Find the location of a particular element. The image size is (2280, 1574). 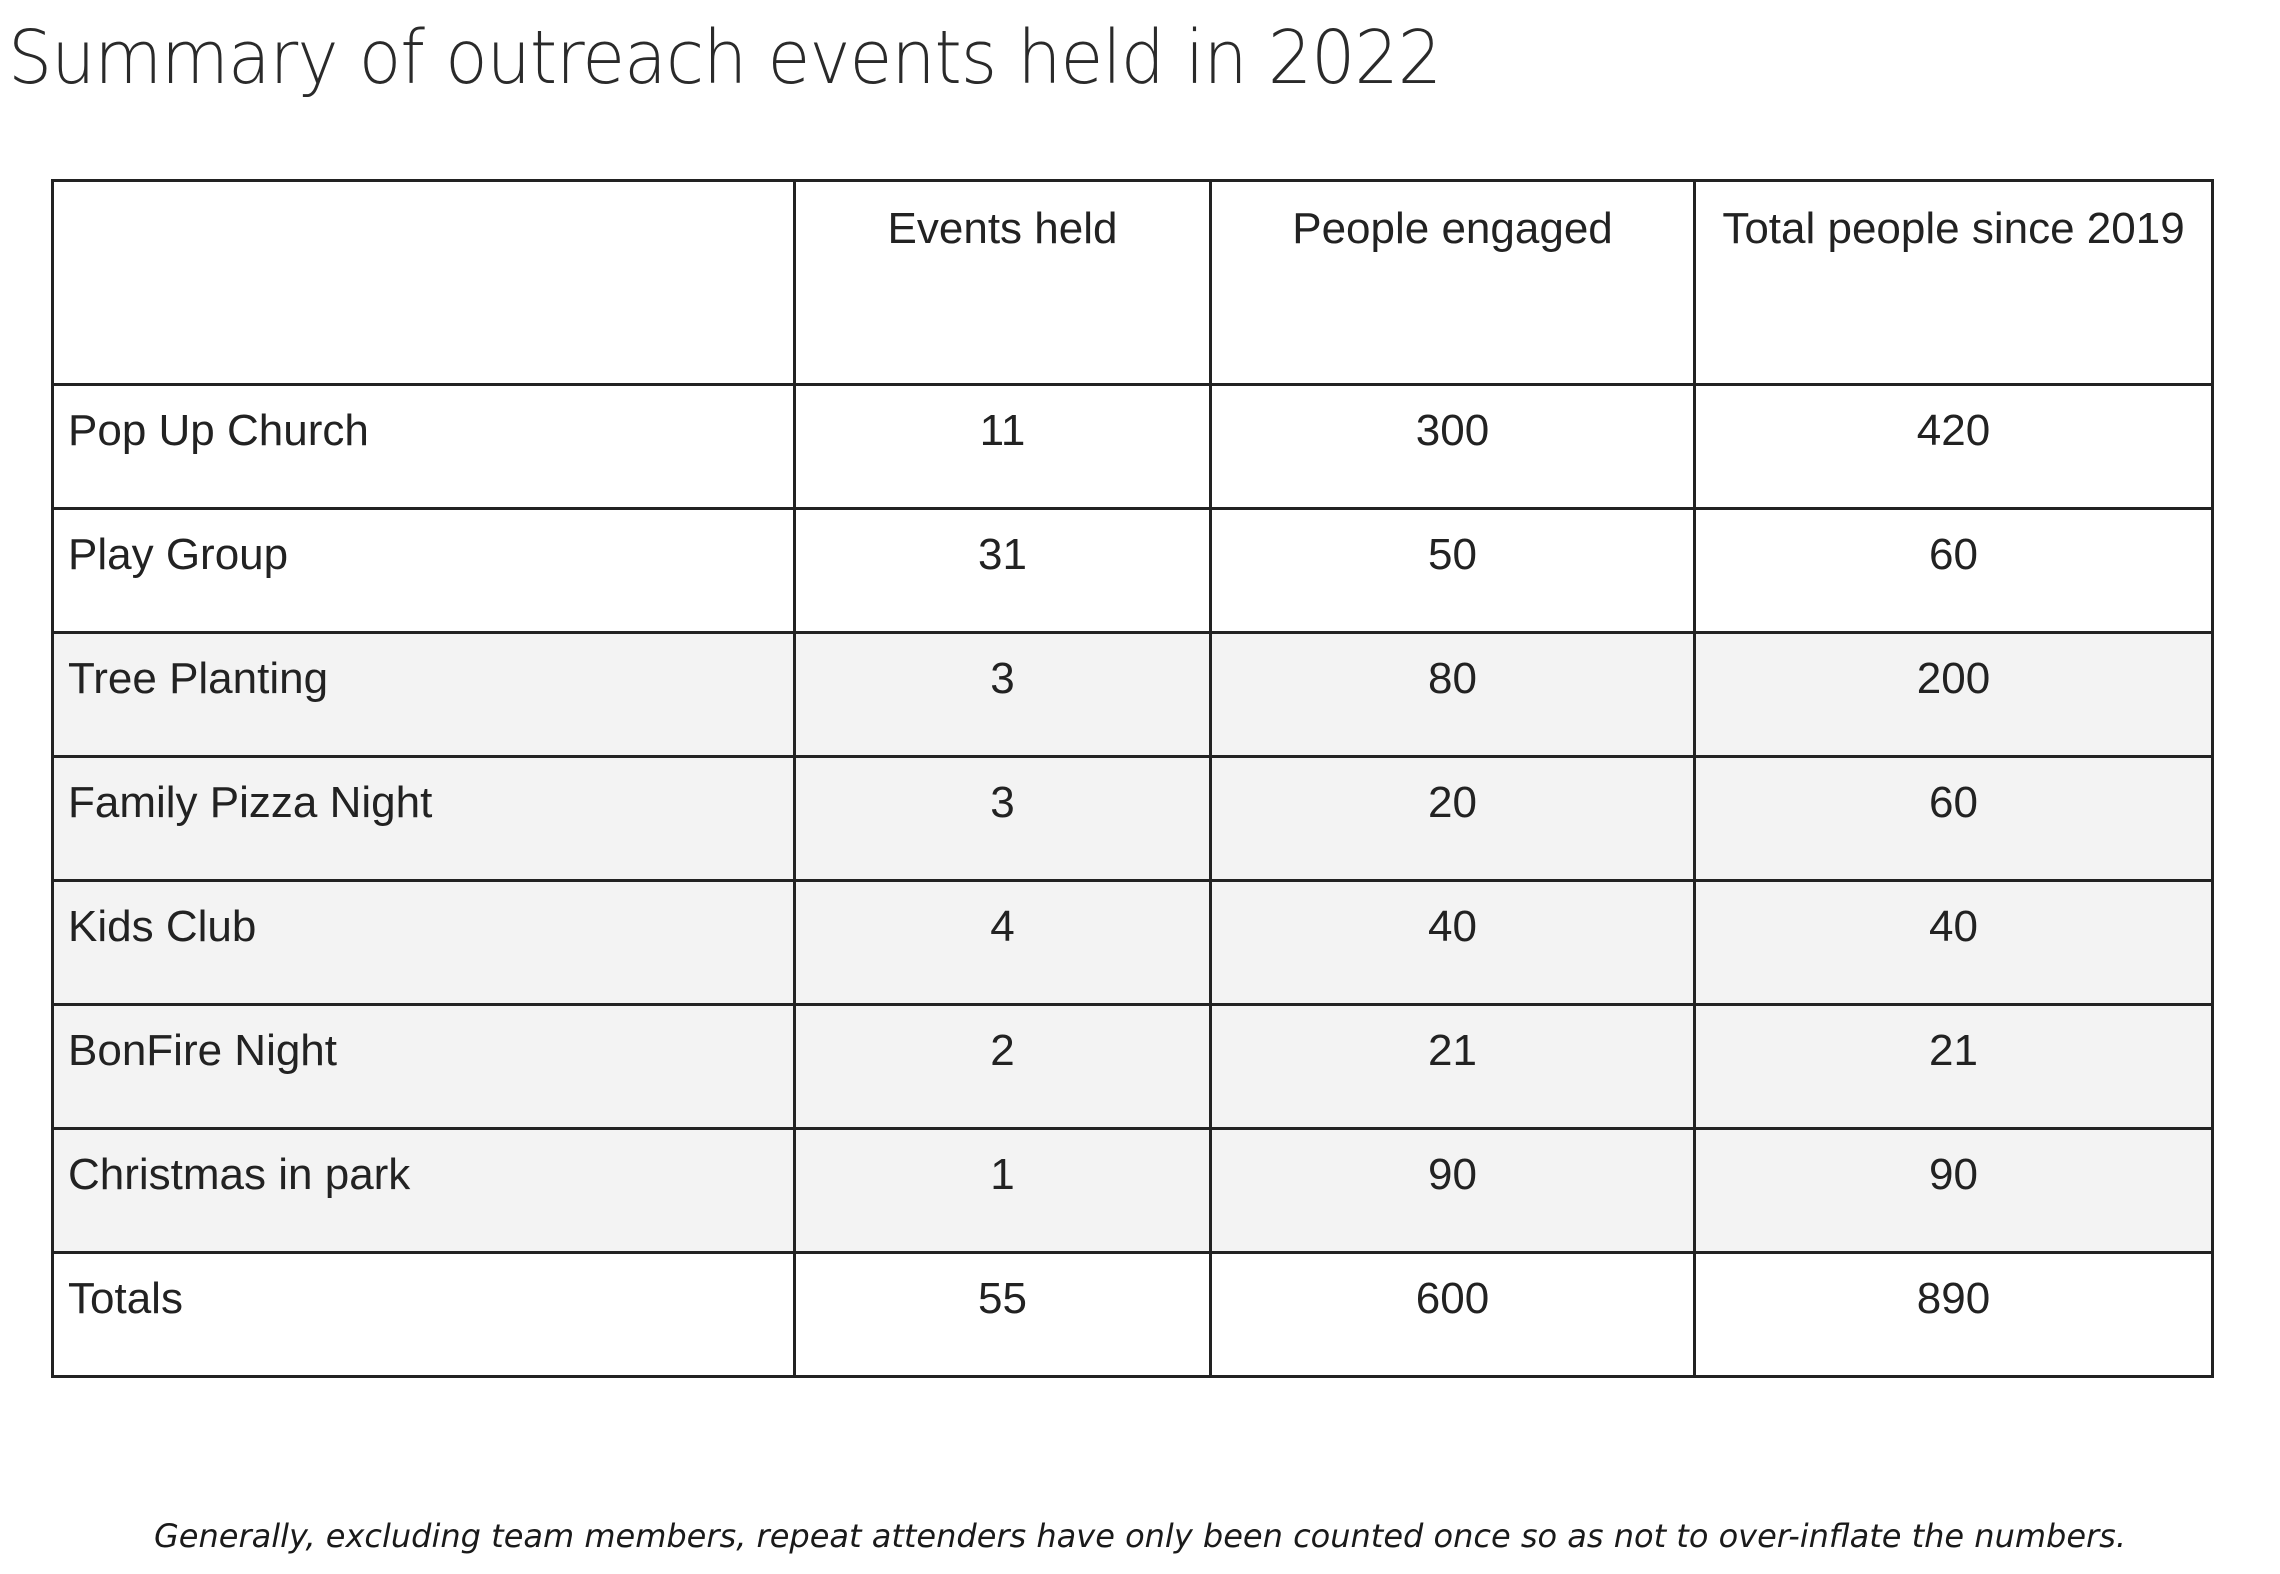

total-people-cell: 90 is located at coordinates (1953, 1190).